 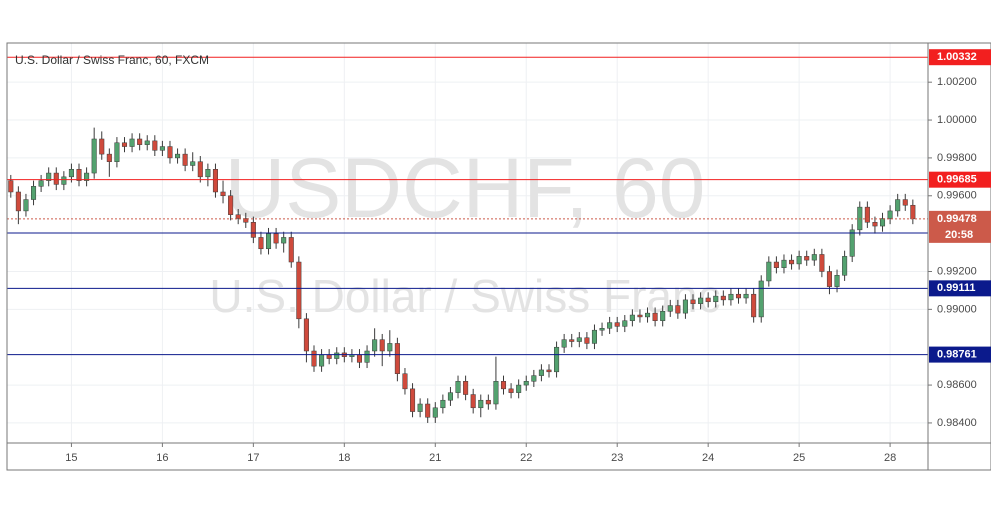 What do you see at coordinates (890, 458) in the screenshot?
I see `x-tick-label: 28` at bounding box center [890, 458].